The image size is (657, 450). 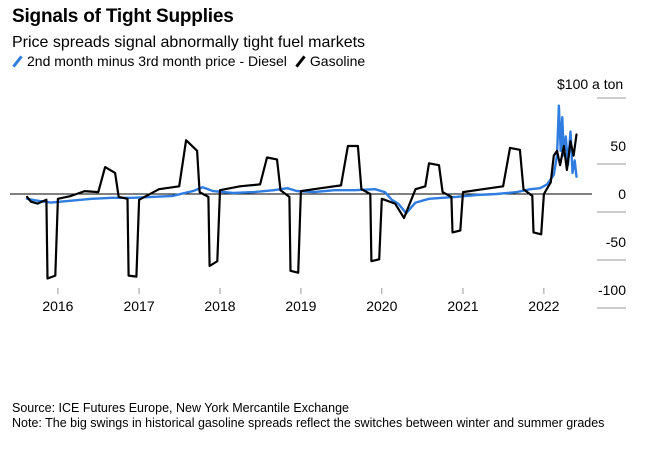 What do you see at coordinates (138, 306) in the screenshot?
I see `x-tick-label: 2017` at bounding box center [138, 306].